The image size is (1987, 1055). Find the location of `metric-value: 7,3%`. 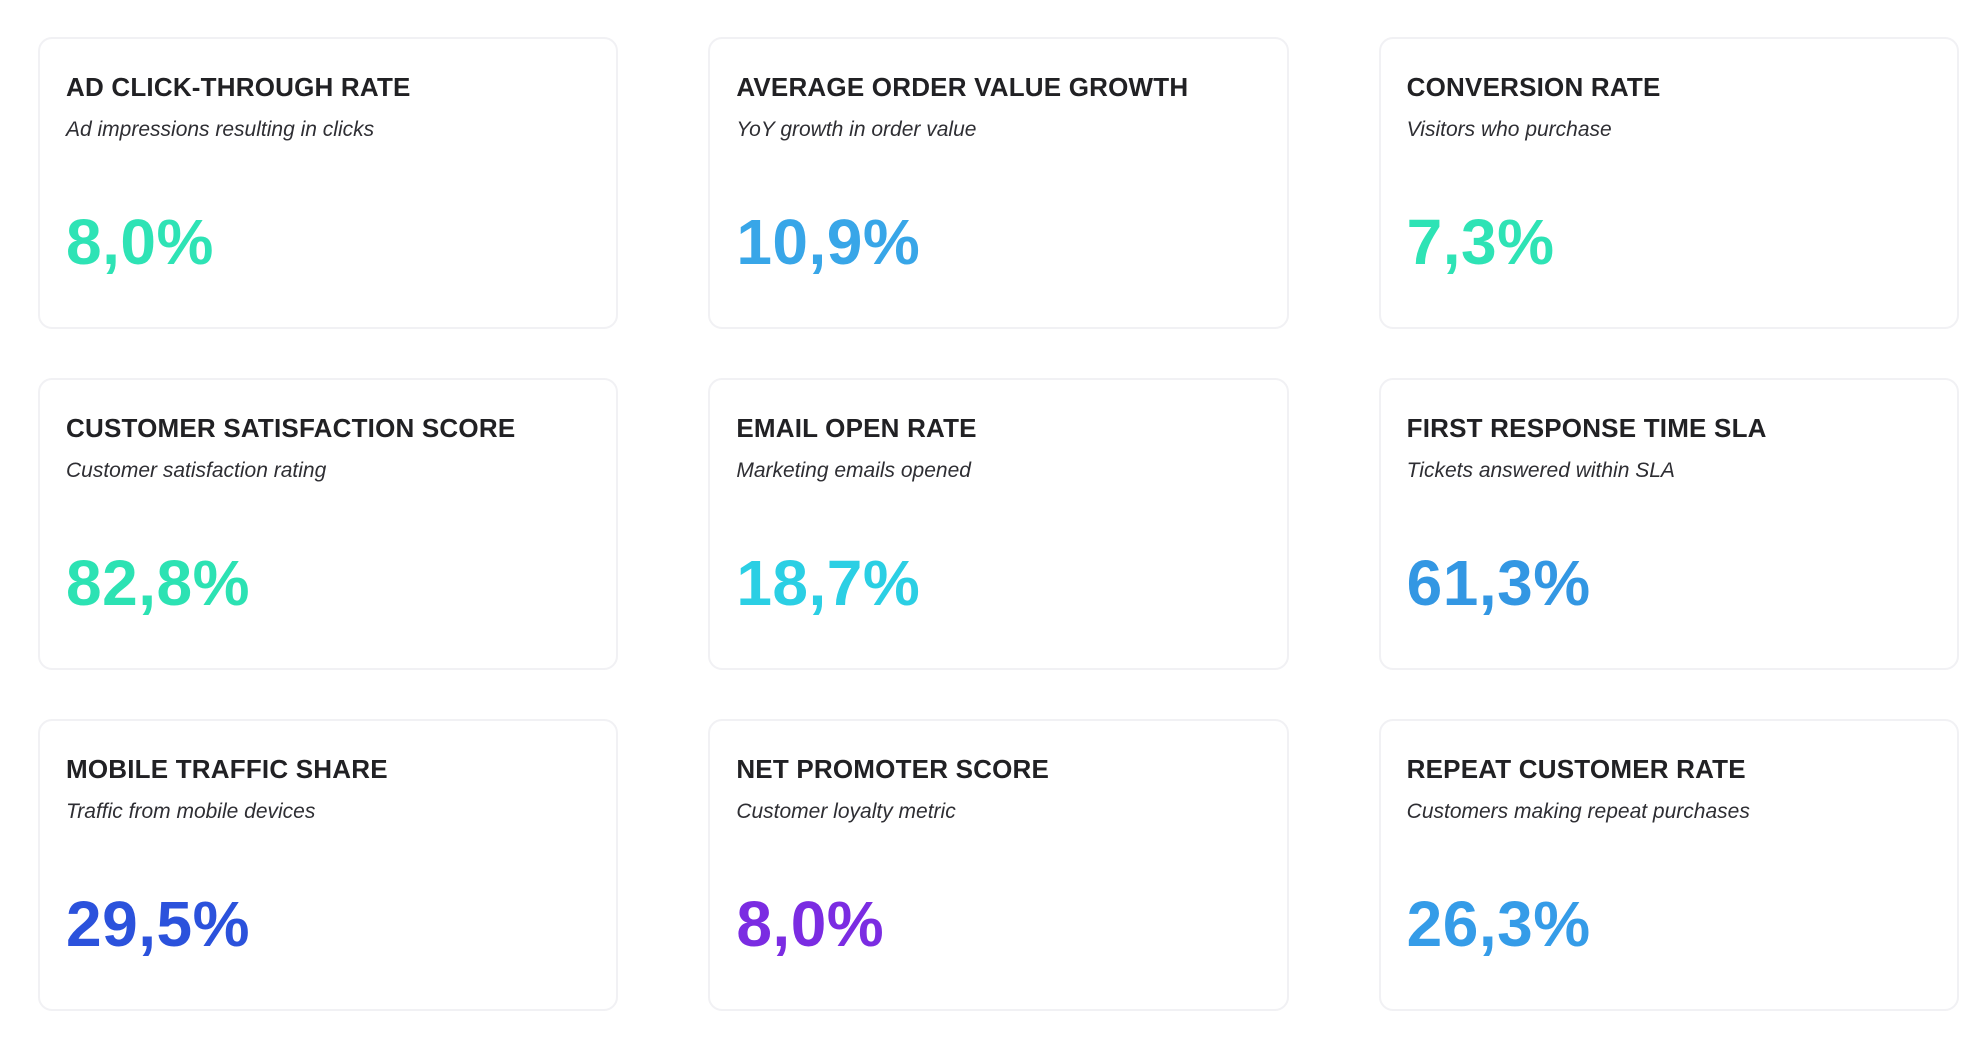

metric-value: 7,3% is located at coordinates (1480, 241).